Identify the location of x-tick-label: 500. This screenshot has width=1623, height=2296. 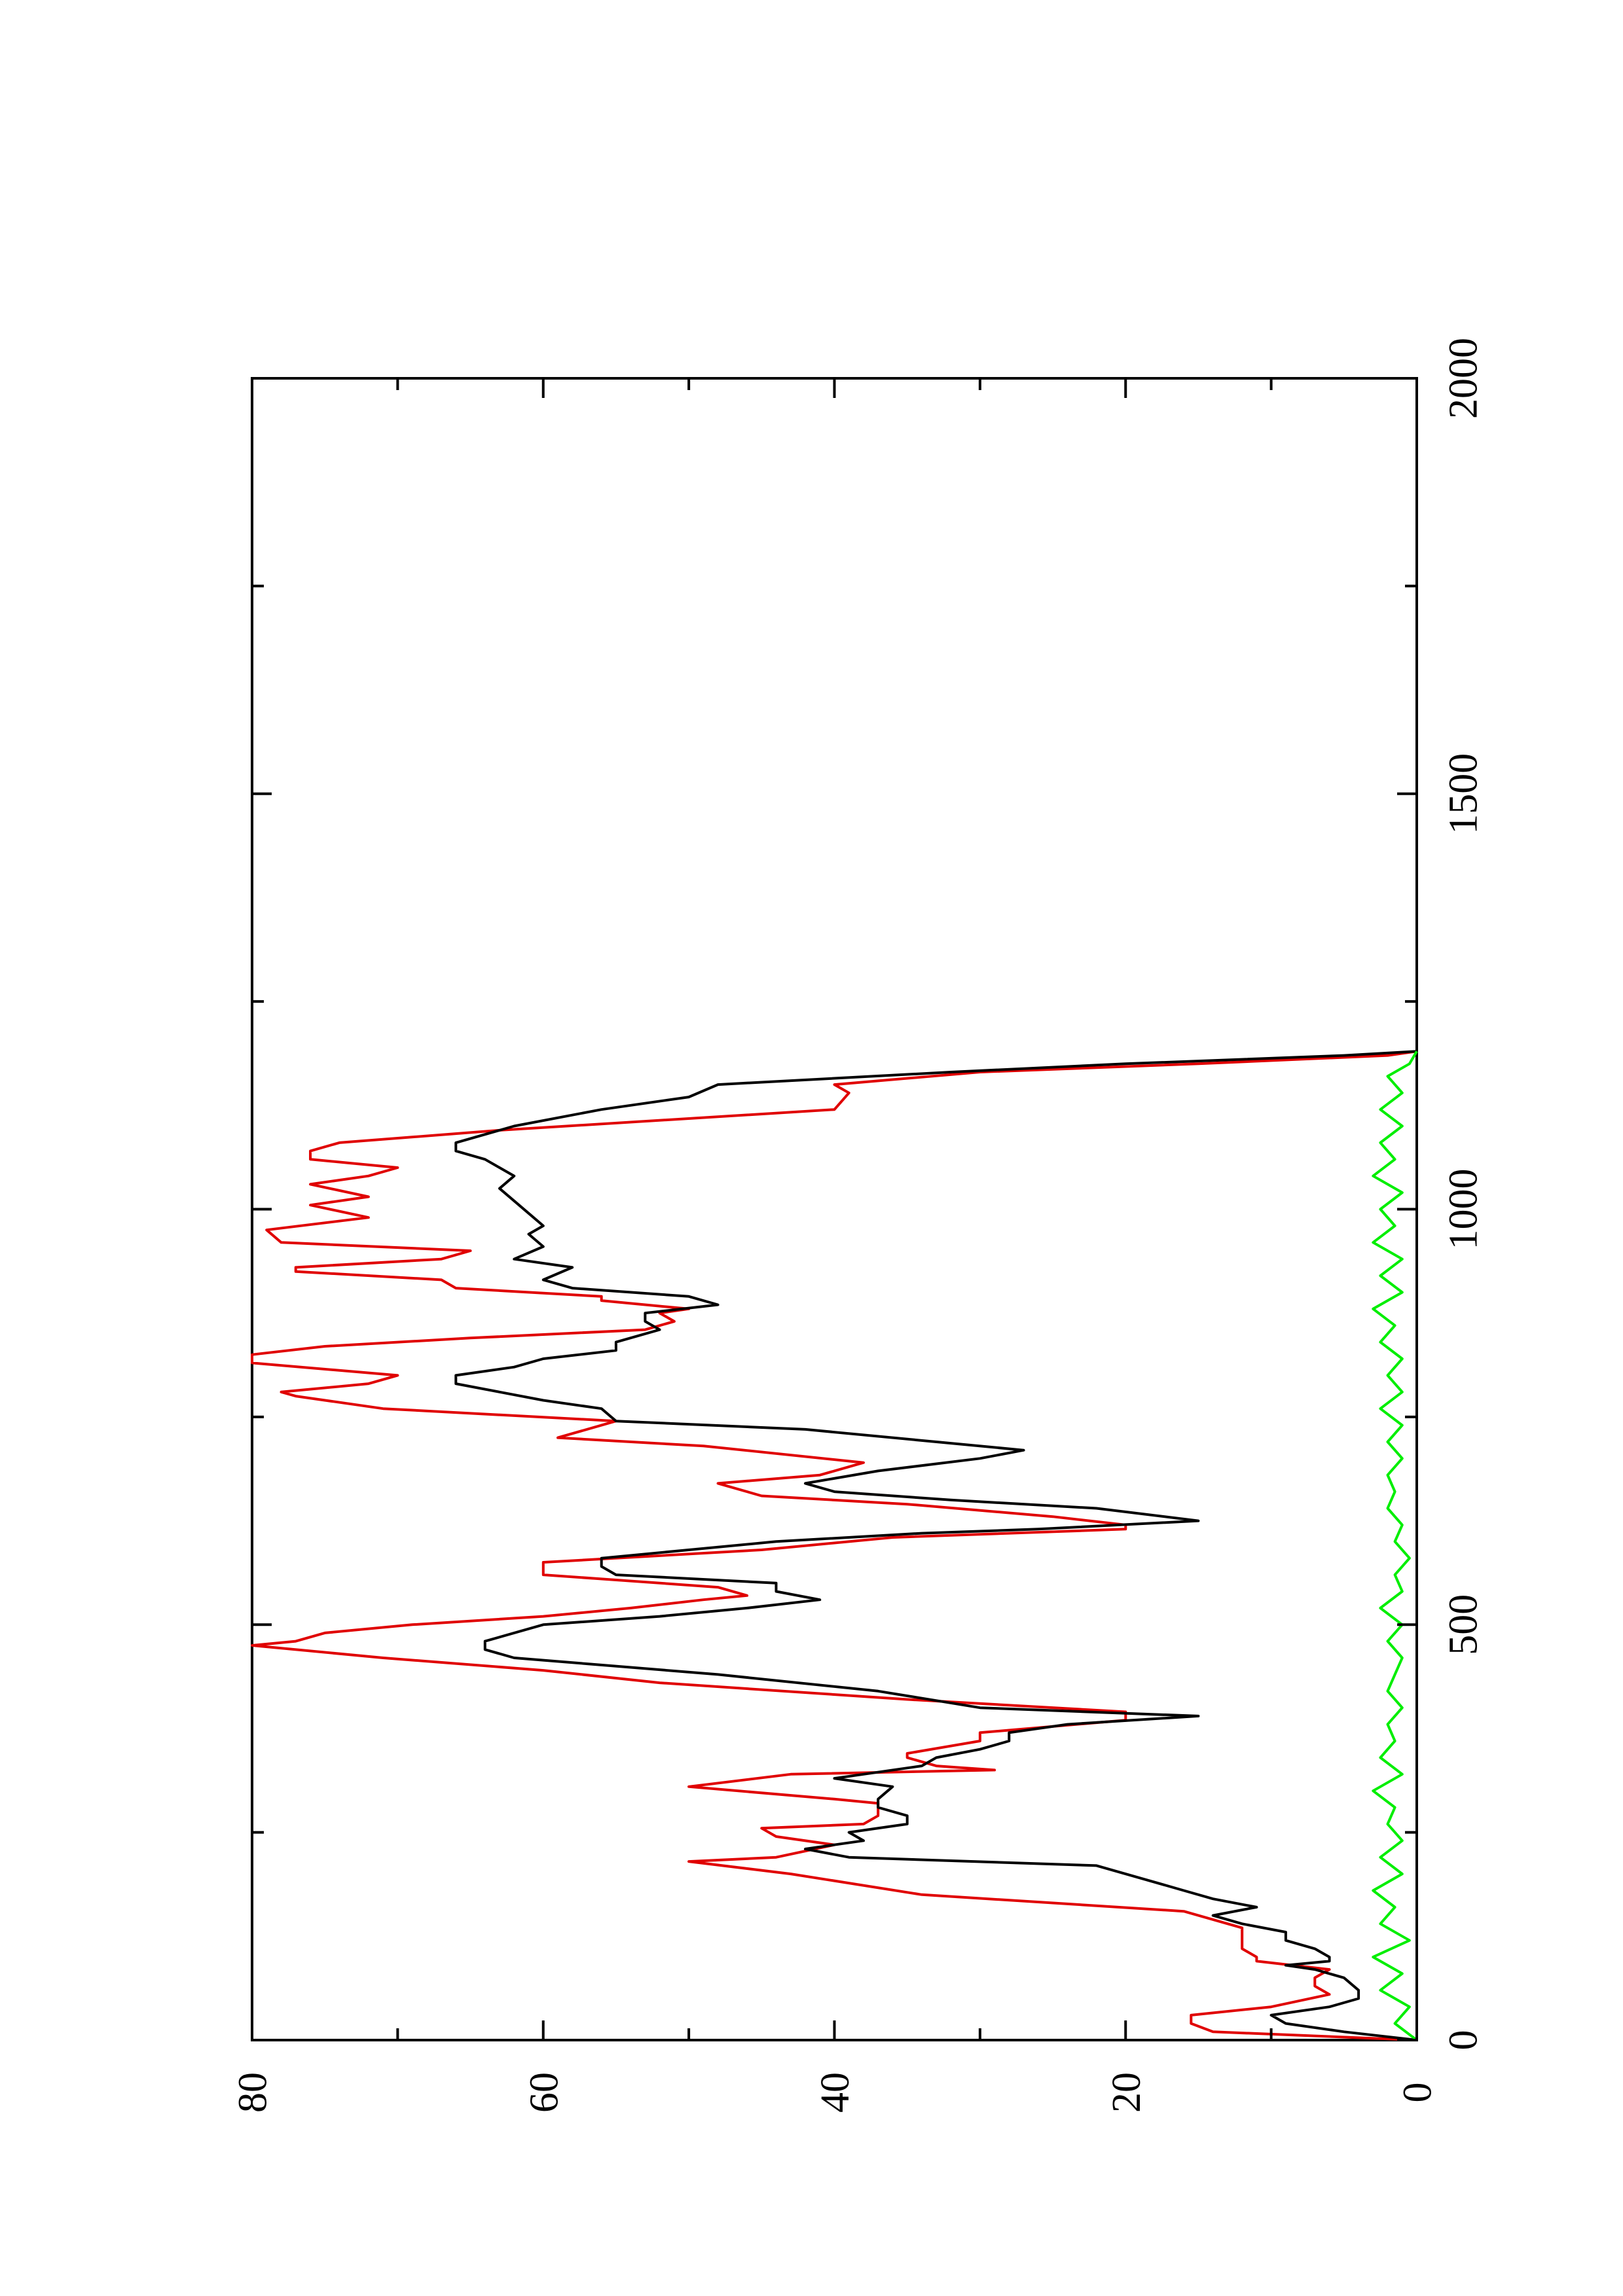
(1464, 1624).